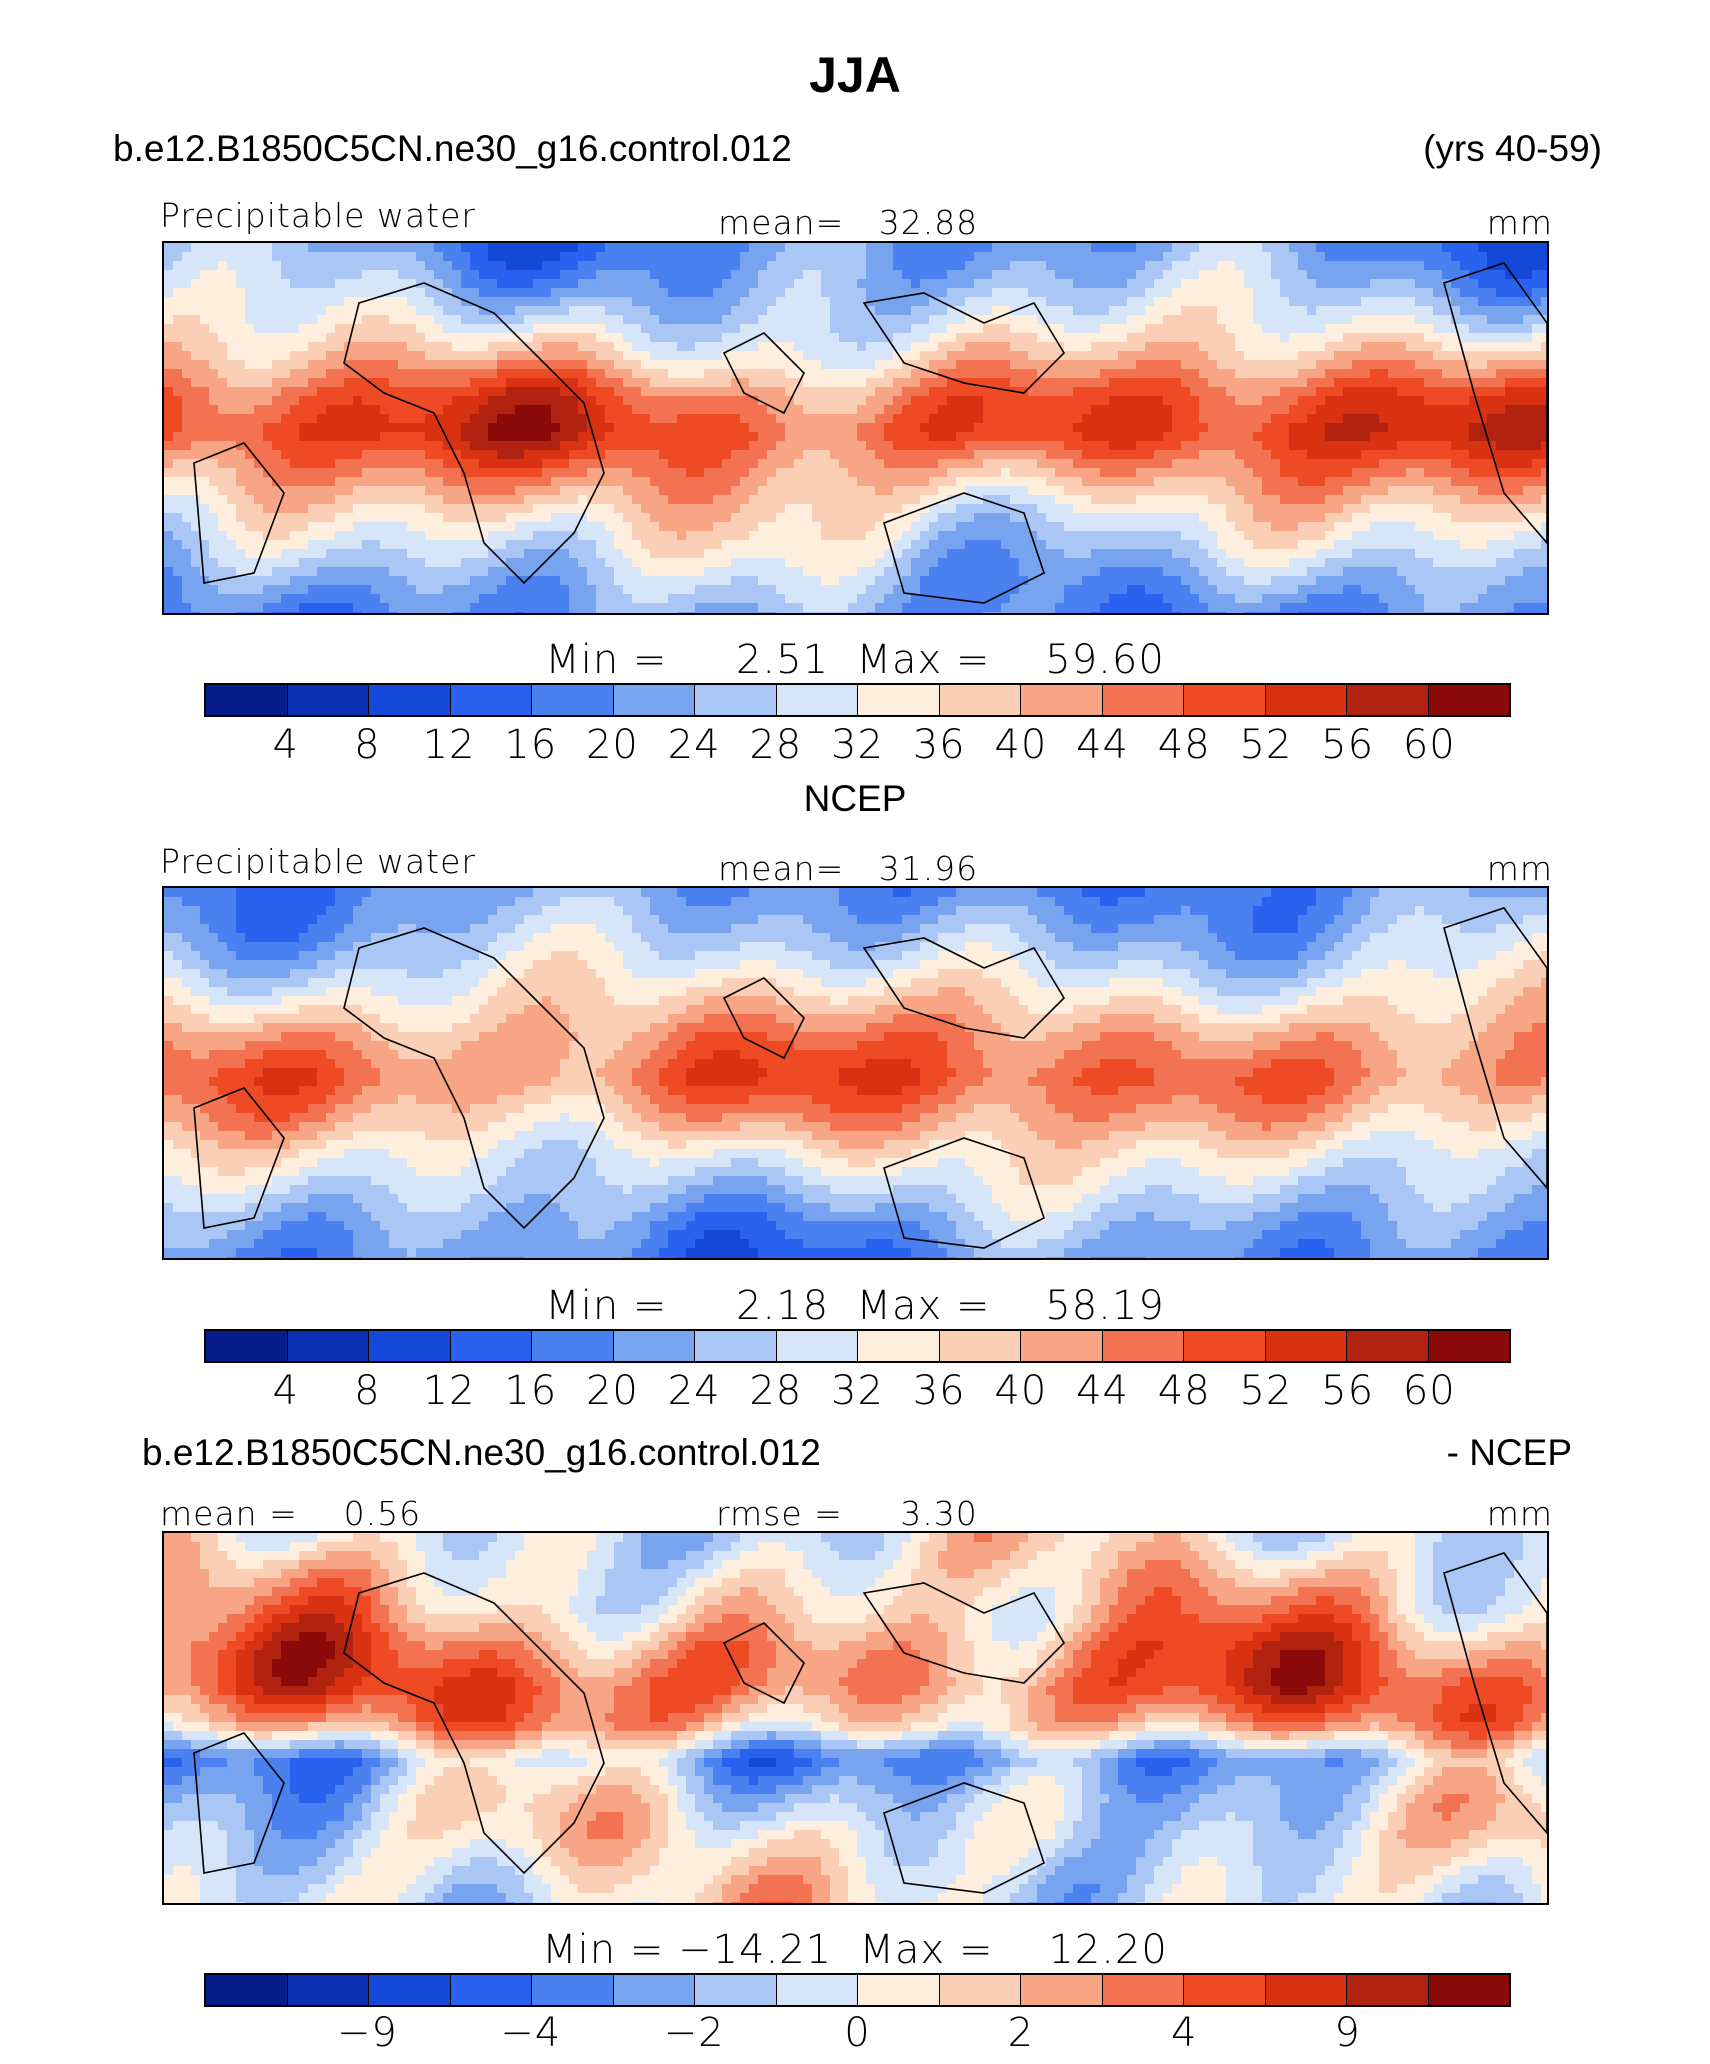  Describe the element at coordinates (531, 2033) in the screenshot. I see `colorbar-tick-label: −4` at that location.